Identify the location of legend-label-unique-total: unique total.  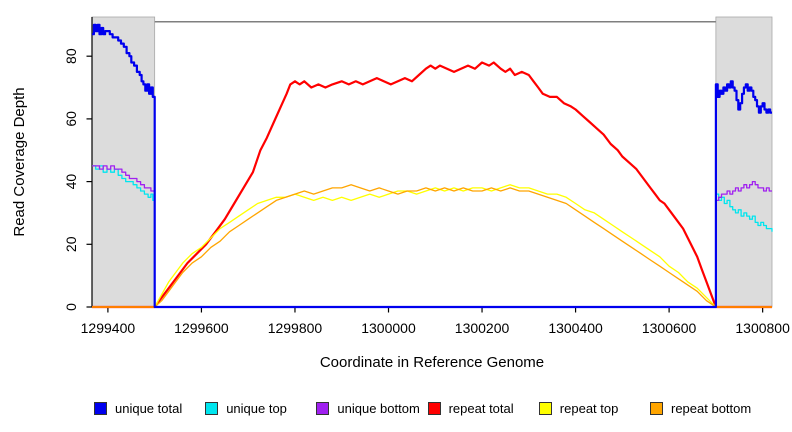
(149, 408).